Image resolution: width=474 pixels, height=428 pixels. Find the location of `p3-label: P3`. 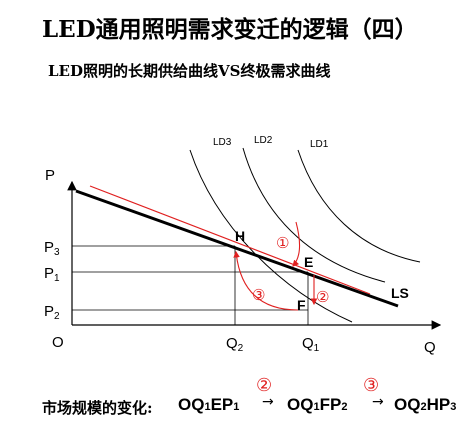

p3-label: P3 is located at coordinates (52, 248).